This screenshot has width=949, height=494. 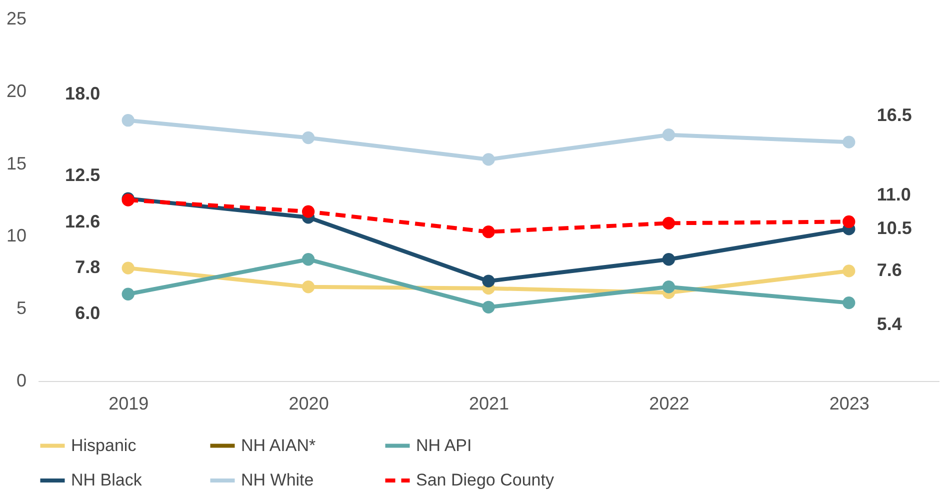 What do you see at coordinates (278, 445) in the screenshot?
I see `legend-label: NH AIAN*` at bounding box center [278, 445].